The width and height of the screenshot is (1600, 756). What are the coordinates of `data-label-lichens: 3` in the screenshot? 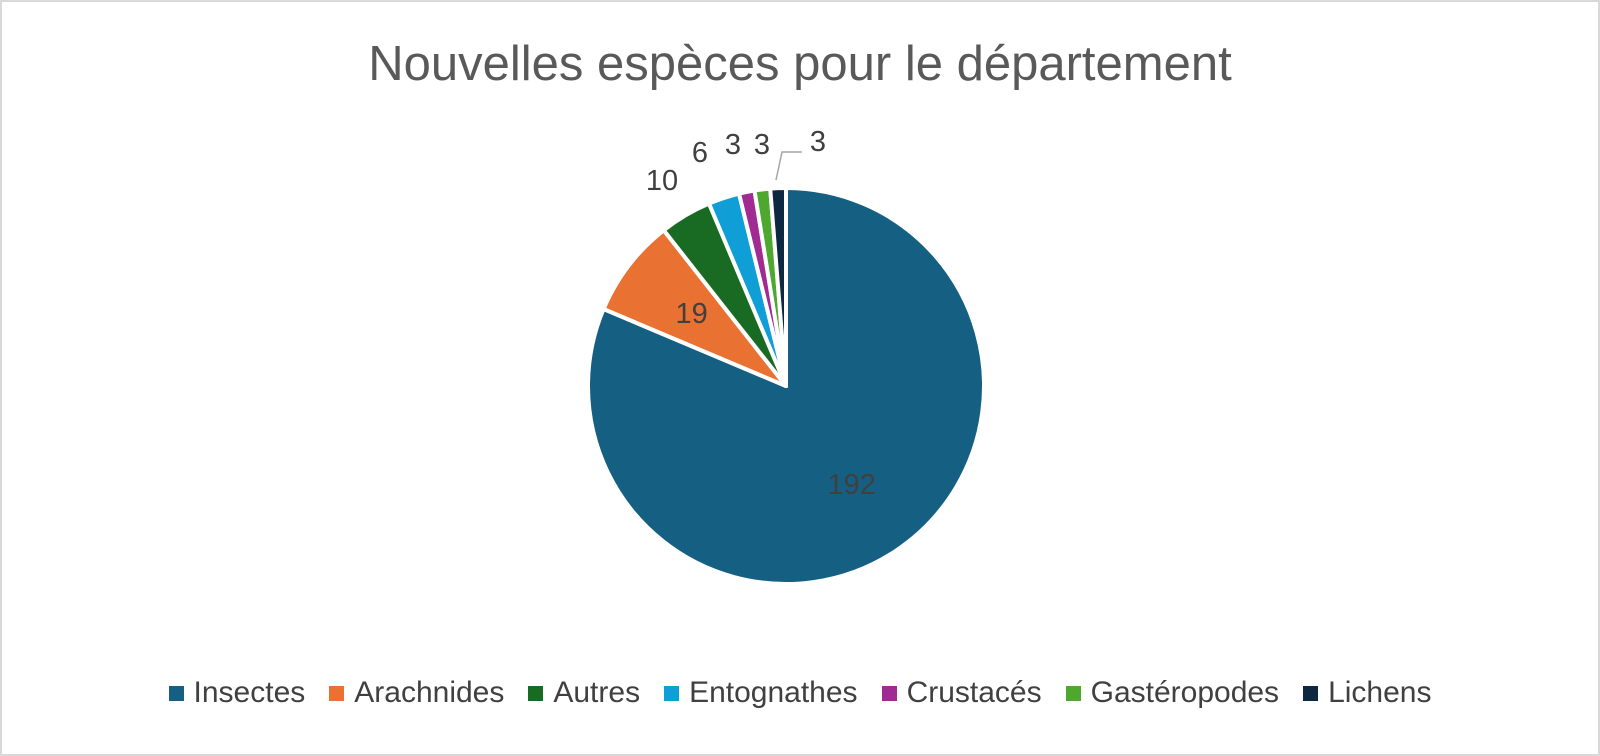 It's located at (818, 142).